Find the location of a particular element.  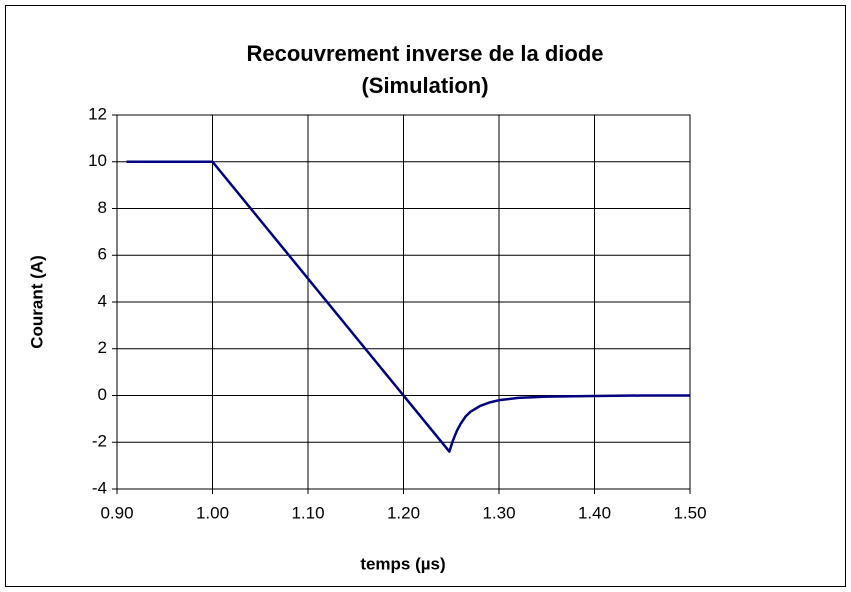

x-axis-title: temps (µs) is located at coordinates (402, 563).